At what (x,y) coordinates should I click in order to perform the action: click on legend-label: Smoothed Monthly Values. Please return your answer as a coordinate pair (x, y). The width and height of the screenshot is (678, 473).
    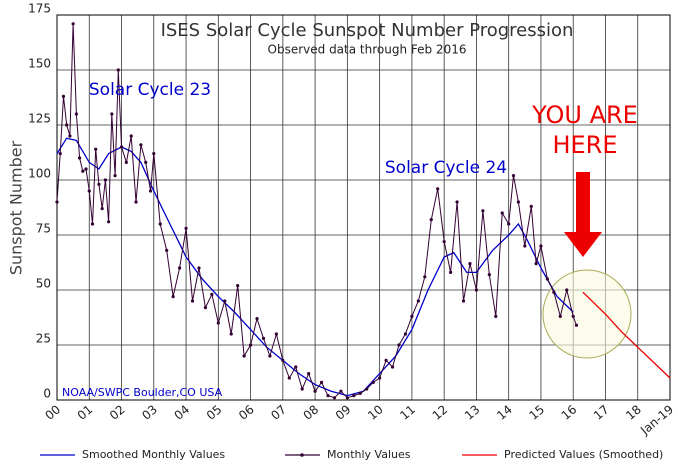
    Looking at the image, I should click on (153, 454).